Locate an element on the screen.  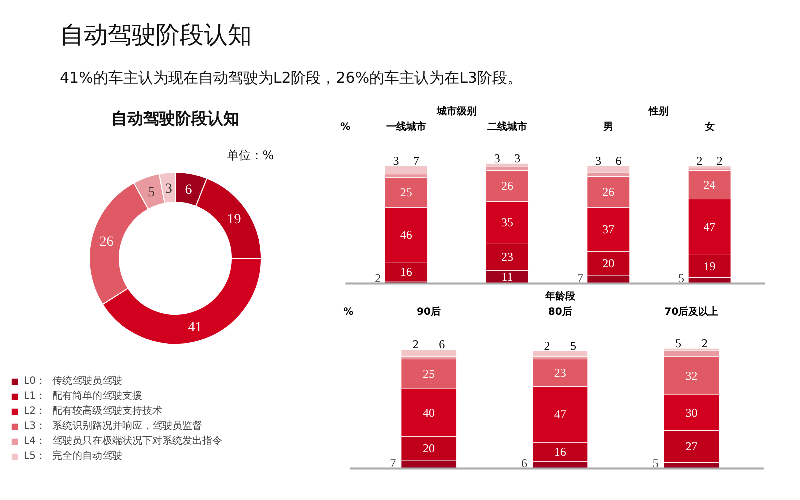
text: 年龄段 is located at coordinates (560, 296).